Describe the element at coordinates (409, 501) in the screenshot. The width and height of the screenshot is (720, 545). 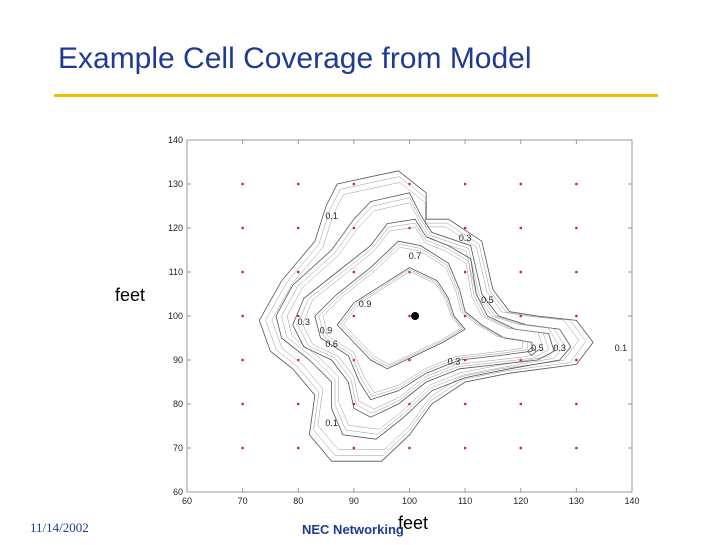
I see `x-tick-label: 100` at that location.